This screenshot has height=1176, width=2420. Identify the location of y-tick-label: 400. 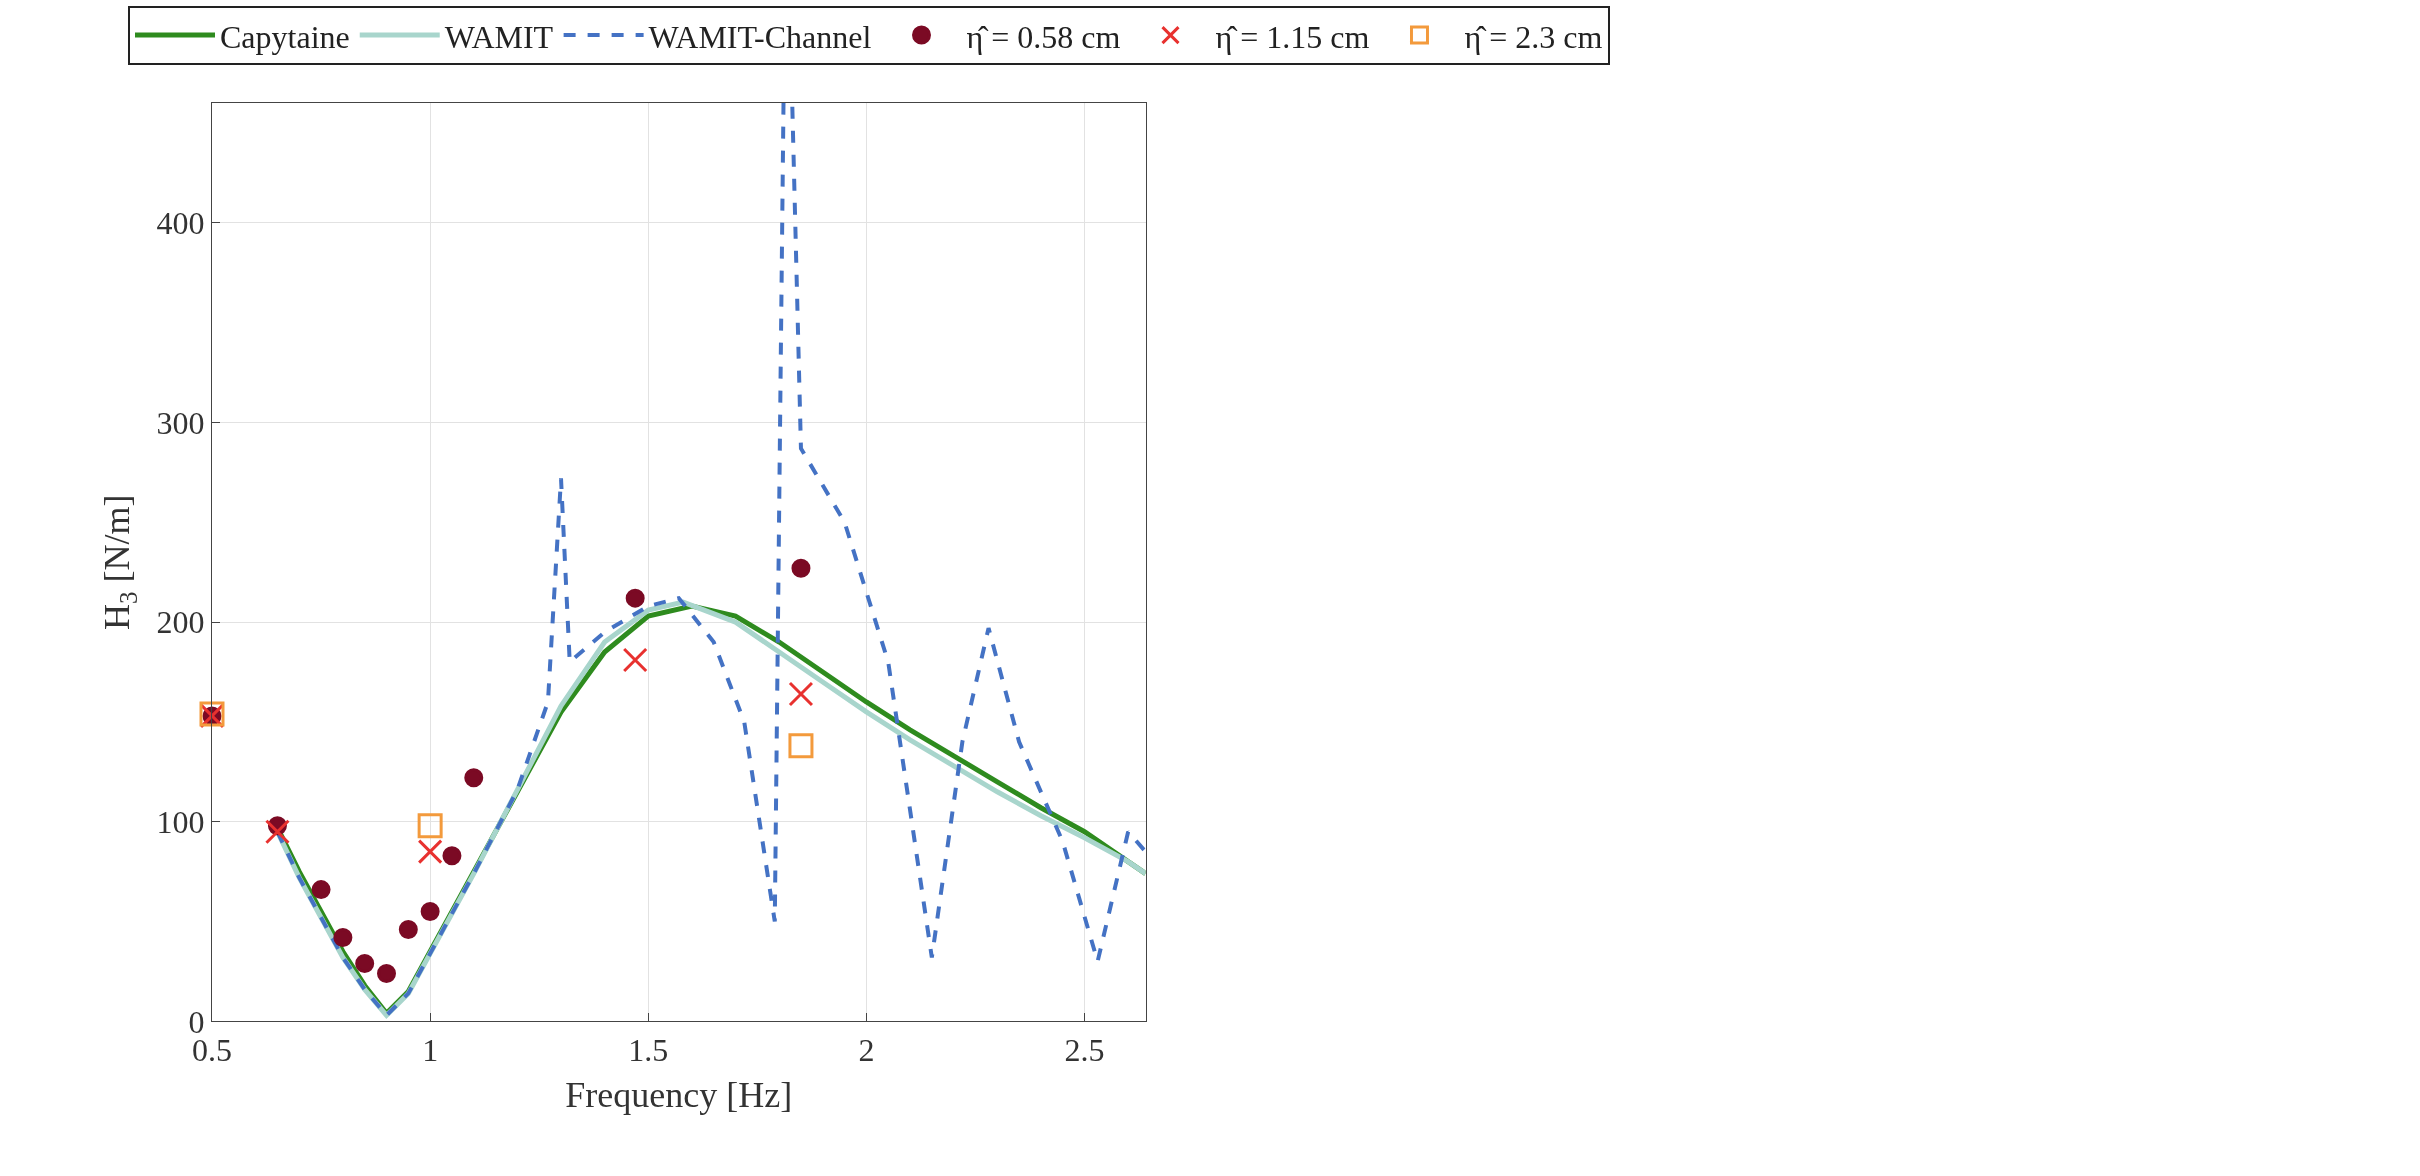
(180, 223).